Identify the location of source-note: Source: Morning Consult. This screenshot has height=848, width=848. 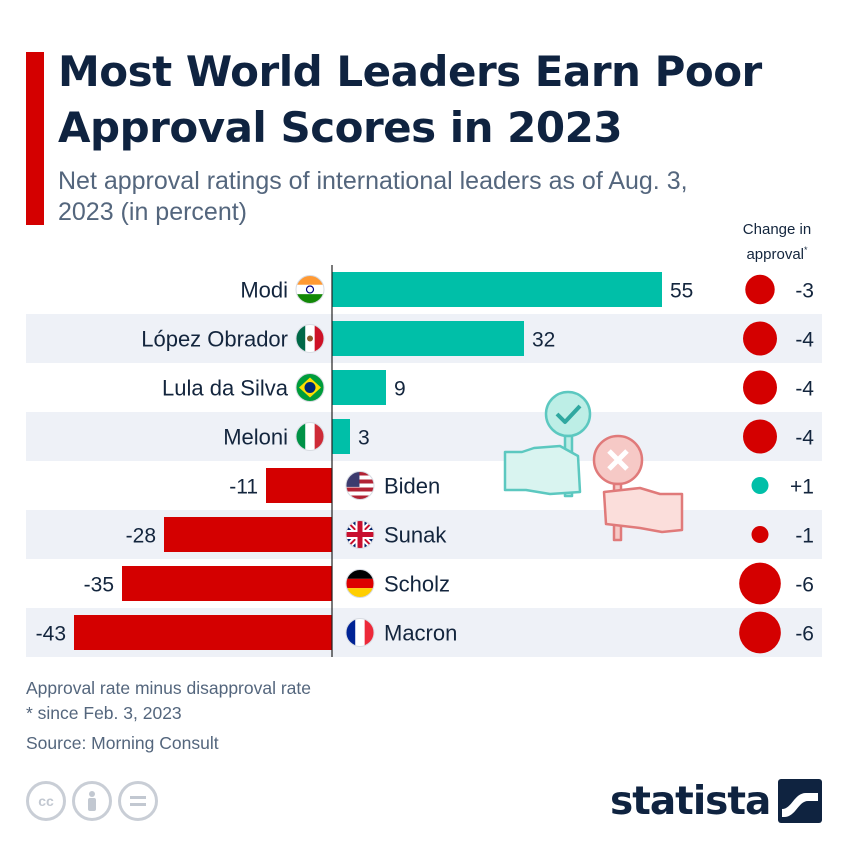
(122, 743).